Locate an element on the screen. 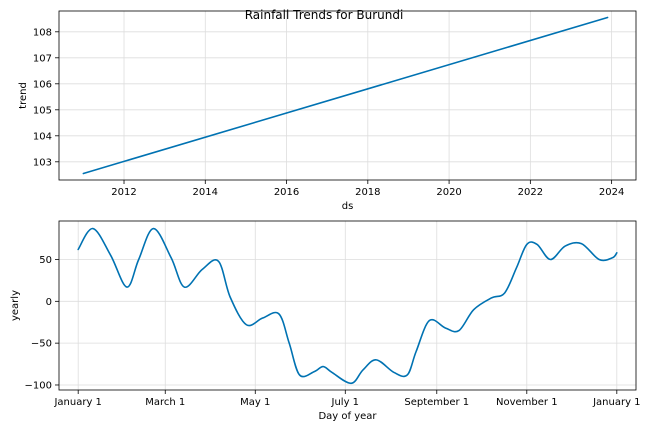  x-tick-label: 2018 is located at coordinates (367, 192).